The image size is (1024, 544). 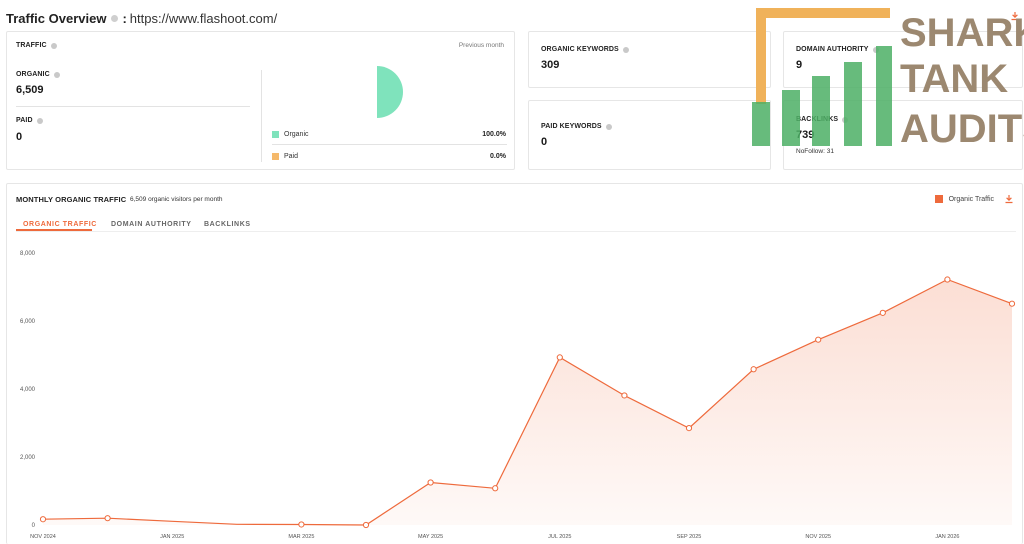 I want to click on organic-value: 6,509, so click(x=30, y=90).